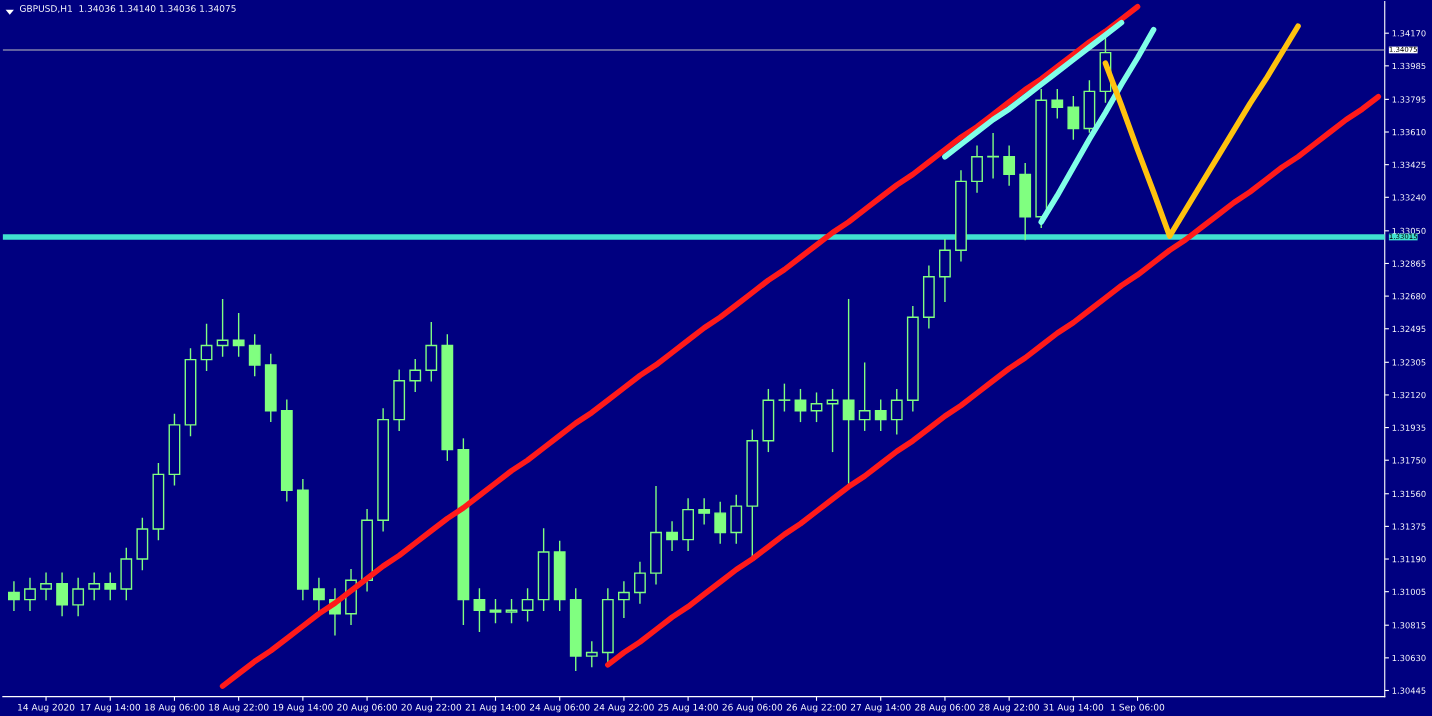 The image size is (1432, 716). I want to click on y-tick-label: 1.31935, so click(1409, 427).